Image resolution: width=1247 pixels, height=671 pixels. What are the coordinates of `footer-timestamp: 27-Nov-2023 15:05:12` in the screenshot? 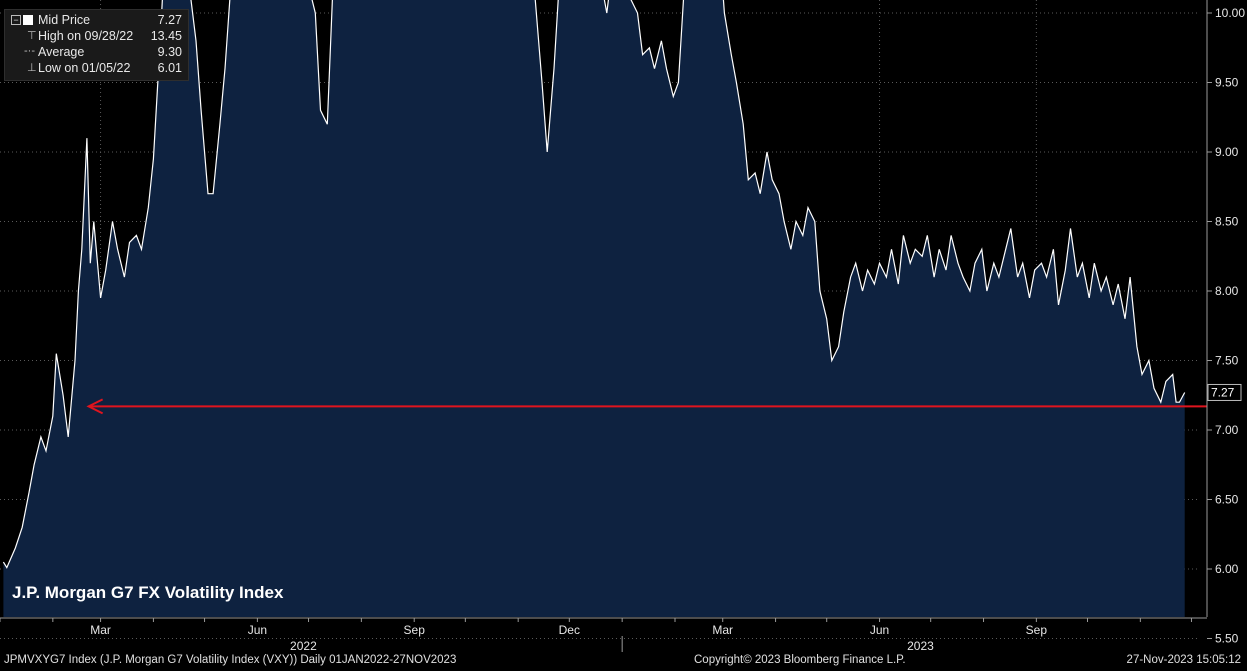 It's located at (1183, 660).